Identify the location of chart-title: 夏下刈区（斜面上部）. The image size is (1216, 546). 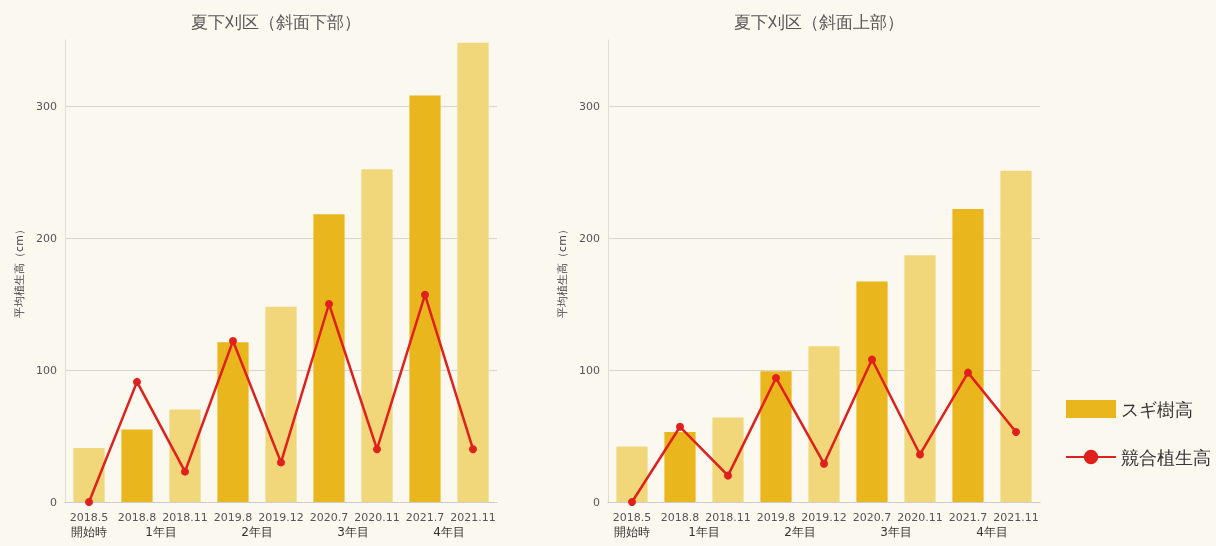
(819, 21).